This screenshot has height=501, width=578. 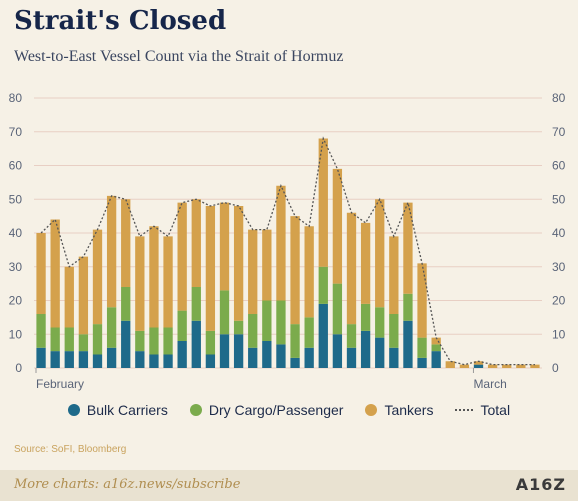 What do you see at coordinates (495, 410) in the screenshot?
I see `legend-label-total: Total` at bounding box center [495, 410].